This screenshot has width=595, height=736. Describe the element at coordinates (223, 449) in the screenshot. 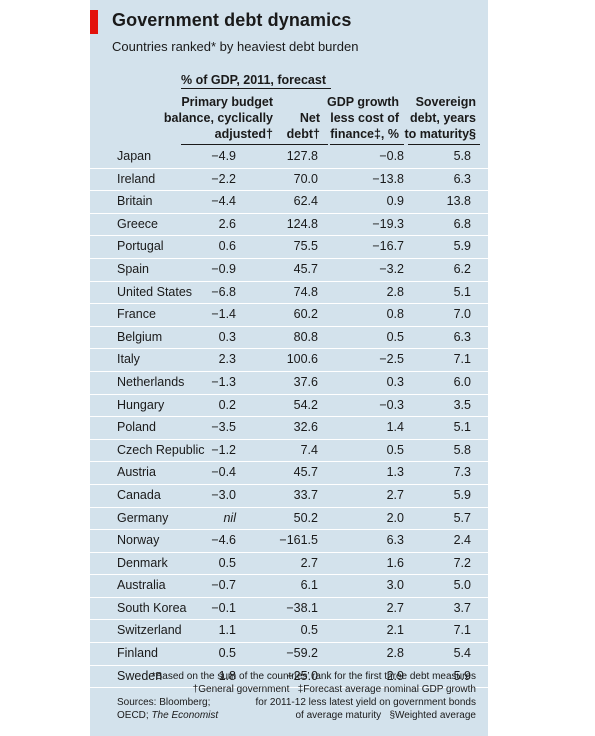

I see `primary-balance-cell: −1.2` at that location.